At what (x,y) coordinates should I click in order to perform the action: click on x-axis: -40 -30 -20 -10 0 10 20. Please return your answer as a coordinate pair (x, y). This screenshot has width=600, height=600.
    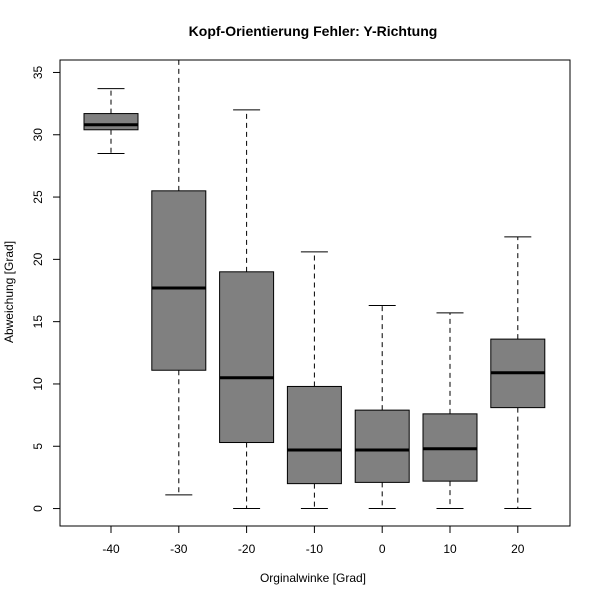
    Looking at the image, I should click on (313, 540).